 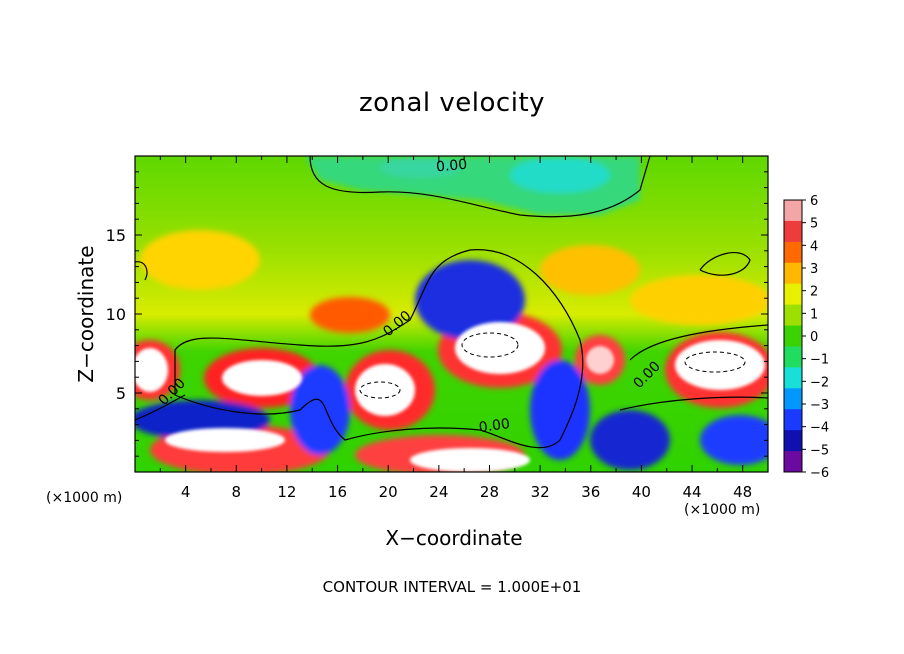 I want to click on contour-zero-left, so click(x=160, y=407).